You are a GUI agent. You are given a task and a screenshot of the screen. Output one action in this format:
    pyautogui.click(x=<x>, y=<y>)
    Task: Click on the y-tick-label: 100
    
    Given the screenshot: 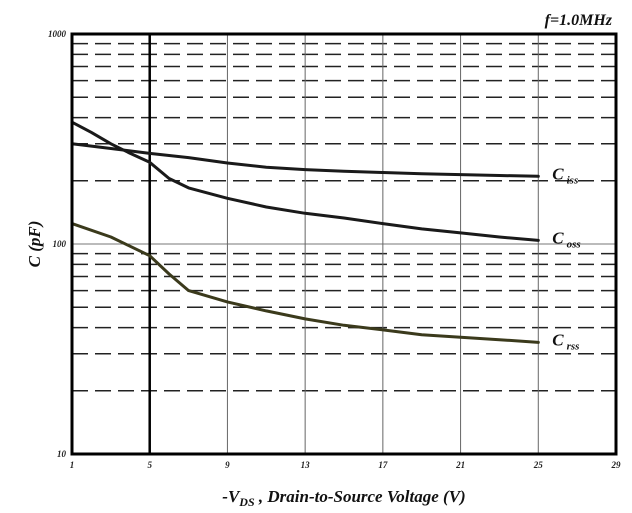 What is the action you would take?
    pyautogui.click(x=60, y=244)
    